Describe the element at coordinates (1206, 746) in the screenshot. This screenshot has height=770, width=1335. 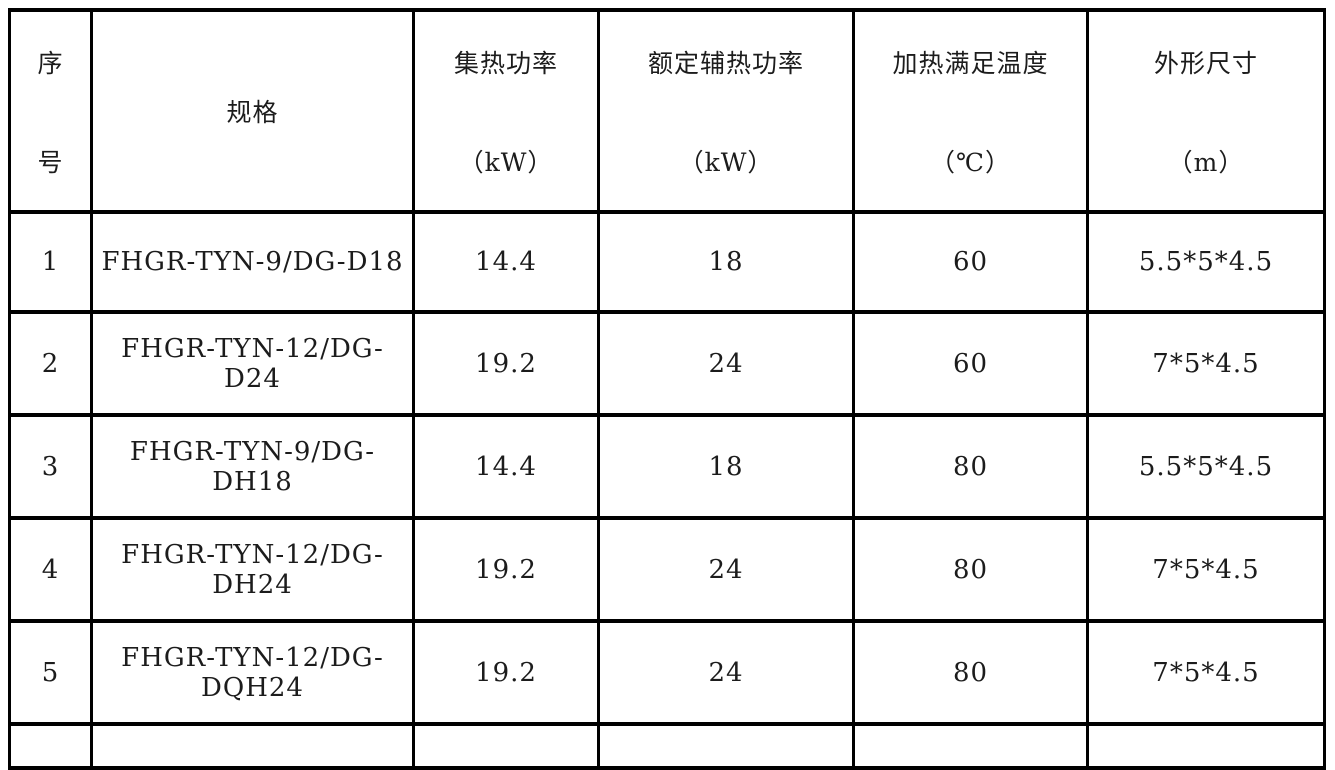
I see `cell-dimensions` at that location.